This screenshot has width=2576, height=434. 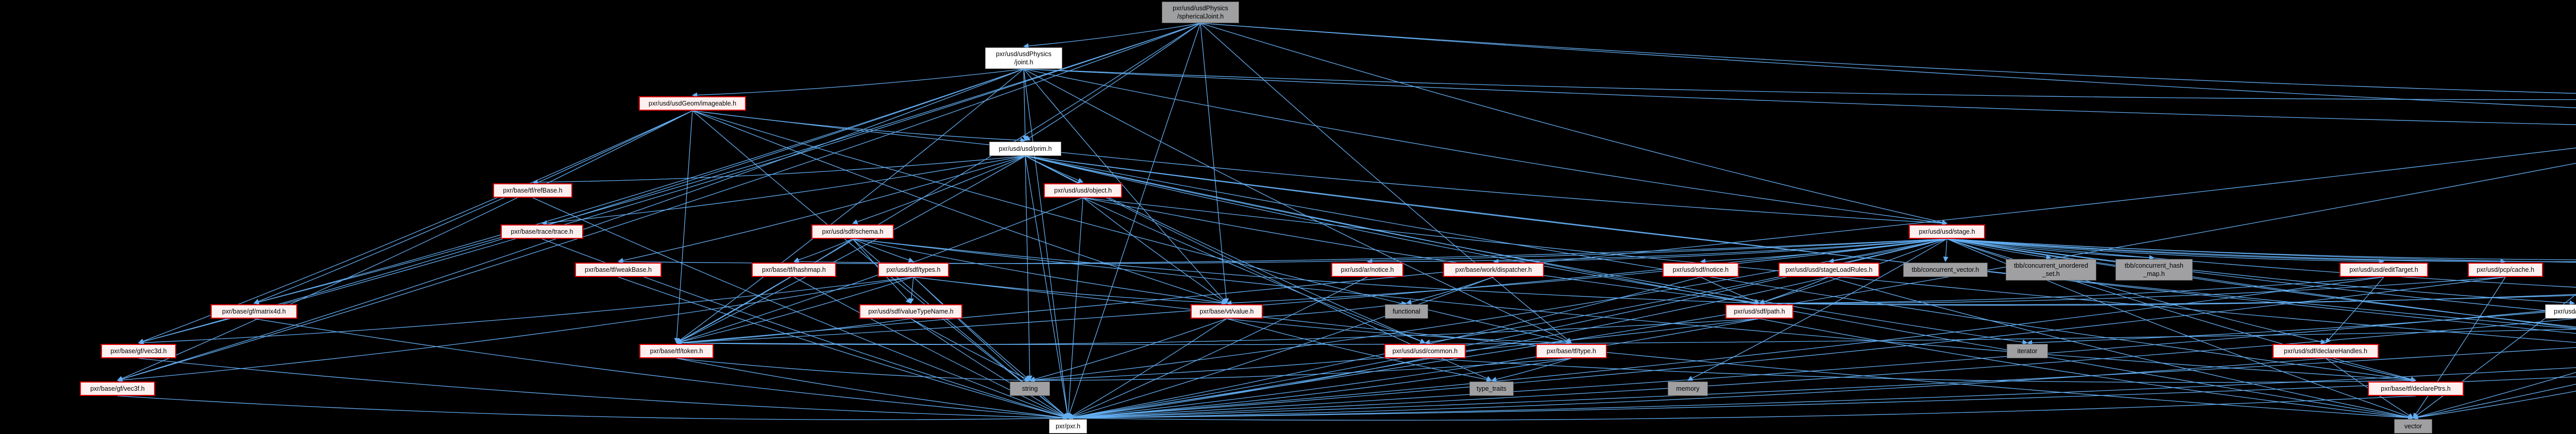 I want to click on node-ar_notice: pxr/usd/ar/notice.h, so click(x=1367, y=270).